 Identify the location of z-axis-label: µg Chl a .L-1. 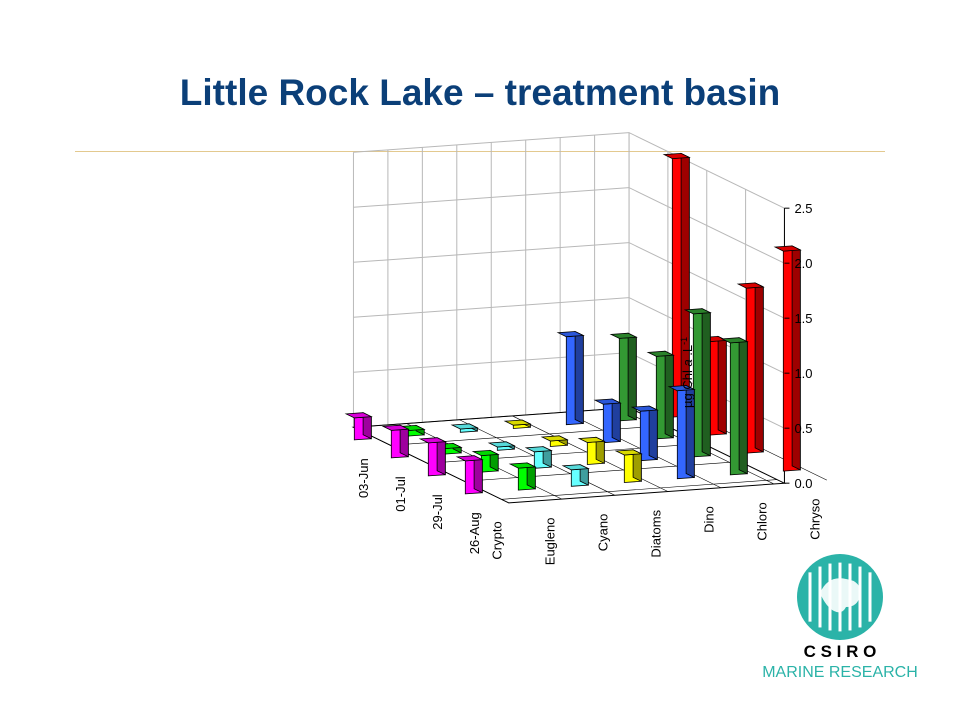
(687, 372).